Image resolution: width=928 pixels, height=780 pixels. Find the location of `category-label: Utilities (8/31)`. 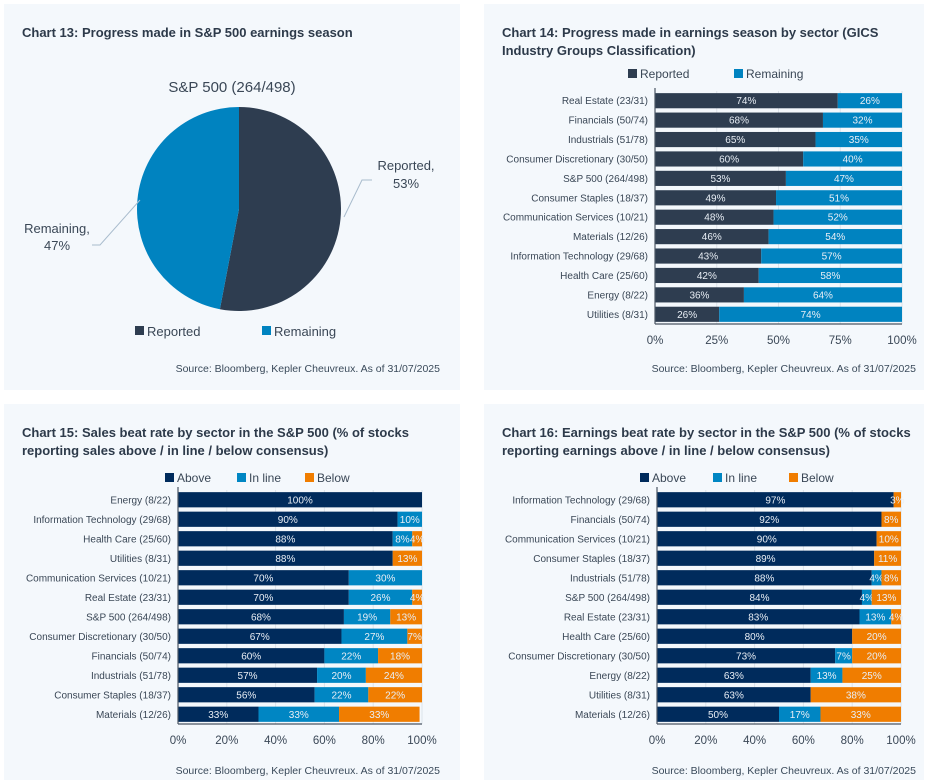

category-label: Utilities (8/31) is located at coordinates (619, 695).